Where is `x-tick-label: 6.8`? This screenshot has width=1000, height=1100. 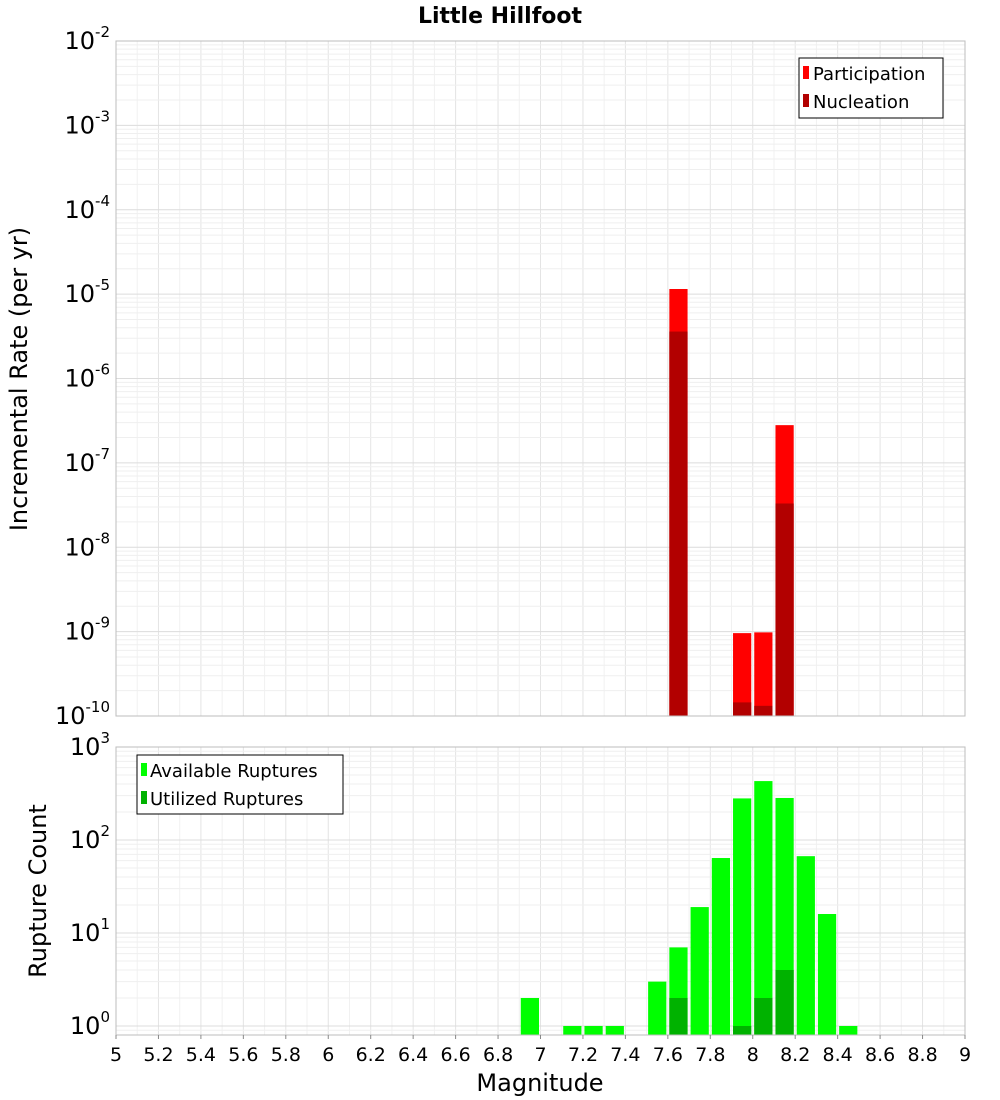
x-tick-label: 6.8 is located at coordinates (498, 1055).